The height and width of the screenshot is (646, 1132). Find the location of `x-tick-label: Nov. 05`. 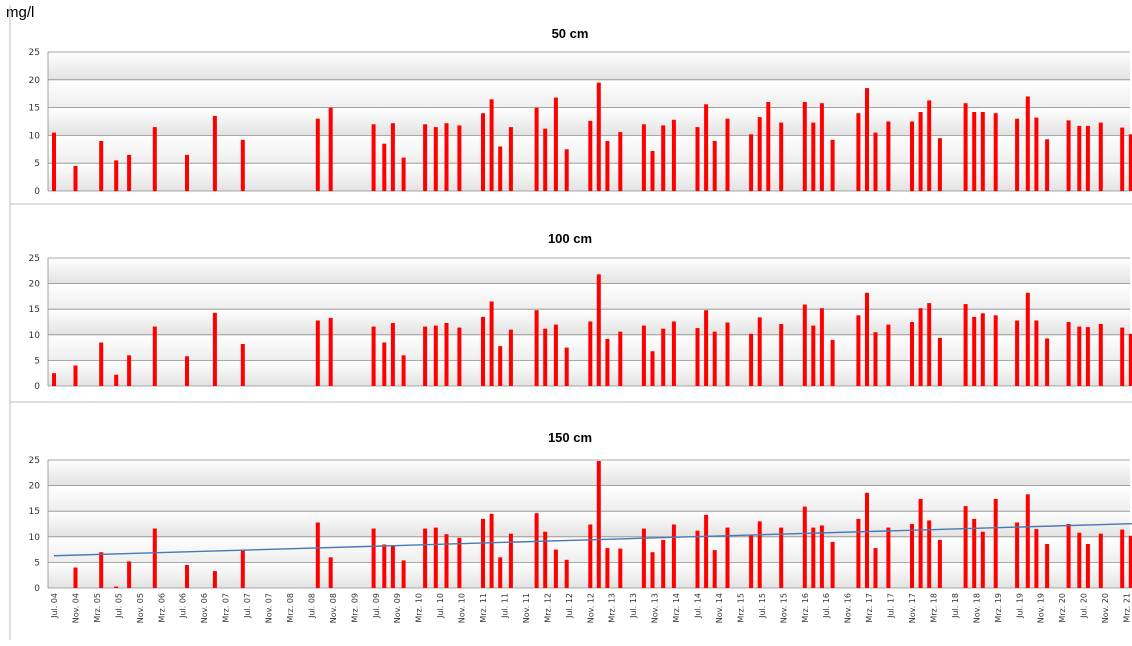

x-tick-label: Nov. 05 is located at coordinates (140, 608).